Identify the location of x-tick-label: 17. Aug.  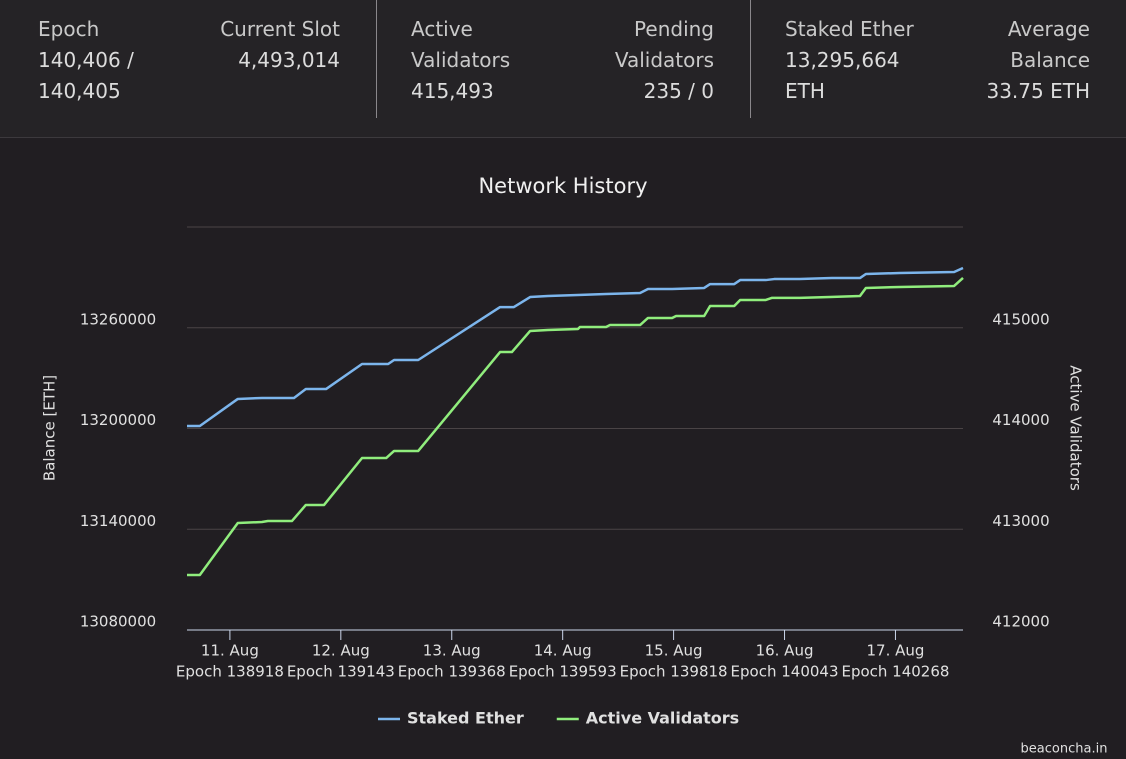
(895, 651).